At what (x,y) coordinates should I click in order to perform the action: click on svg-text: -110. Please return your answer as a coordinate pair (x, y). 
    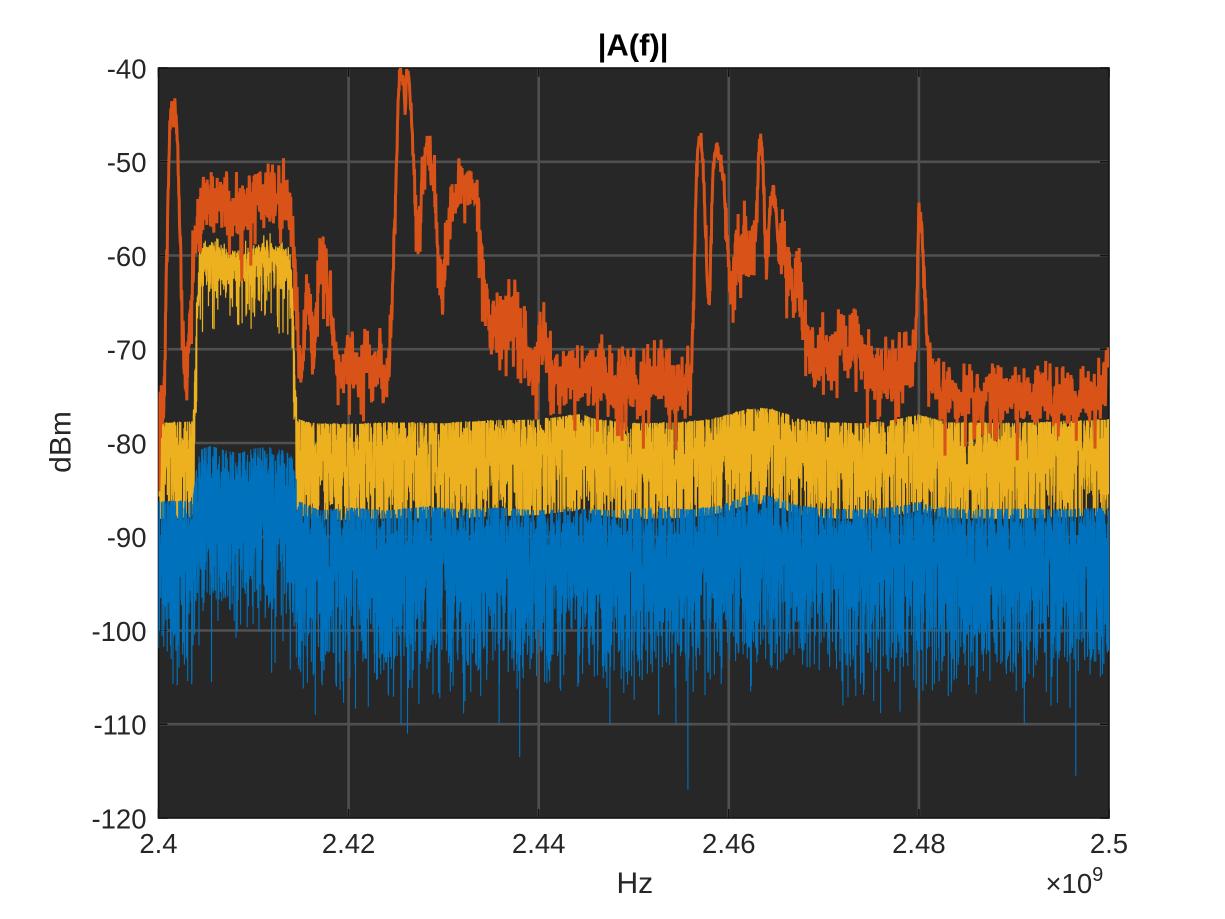
    Looking at the image, I should click on (120, 725).